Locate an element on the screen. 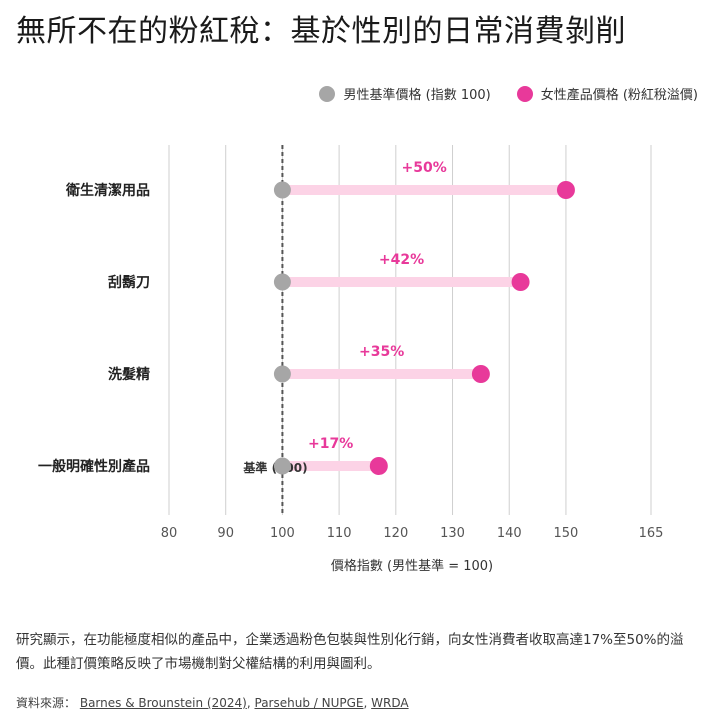  x-tick-label-140: 140 is located at coordinates (509, 533).